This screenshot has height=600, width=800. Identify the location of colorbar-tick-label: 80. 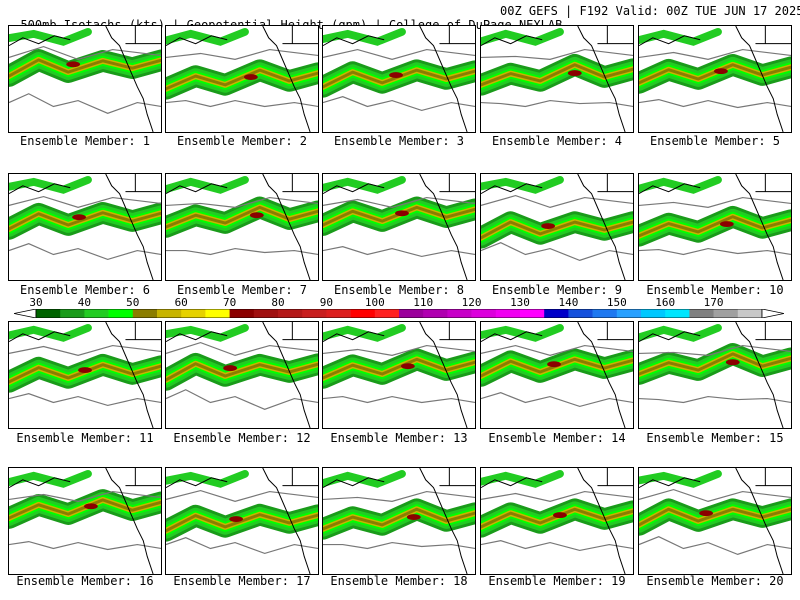
(278, 302).